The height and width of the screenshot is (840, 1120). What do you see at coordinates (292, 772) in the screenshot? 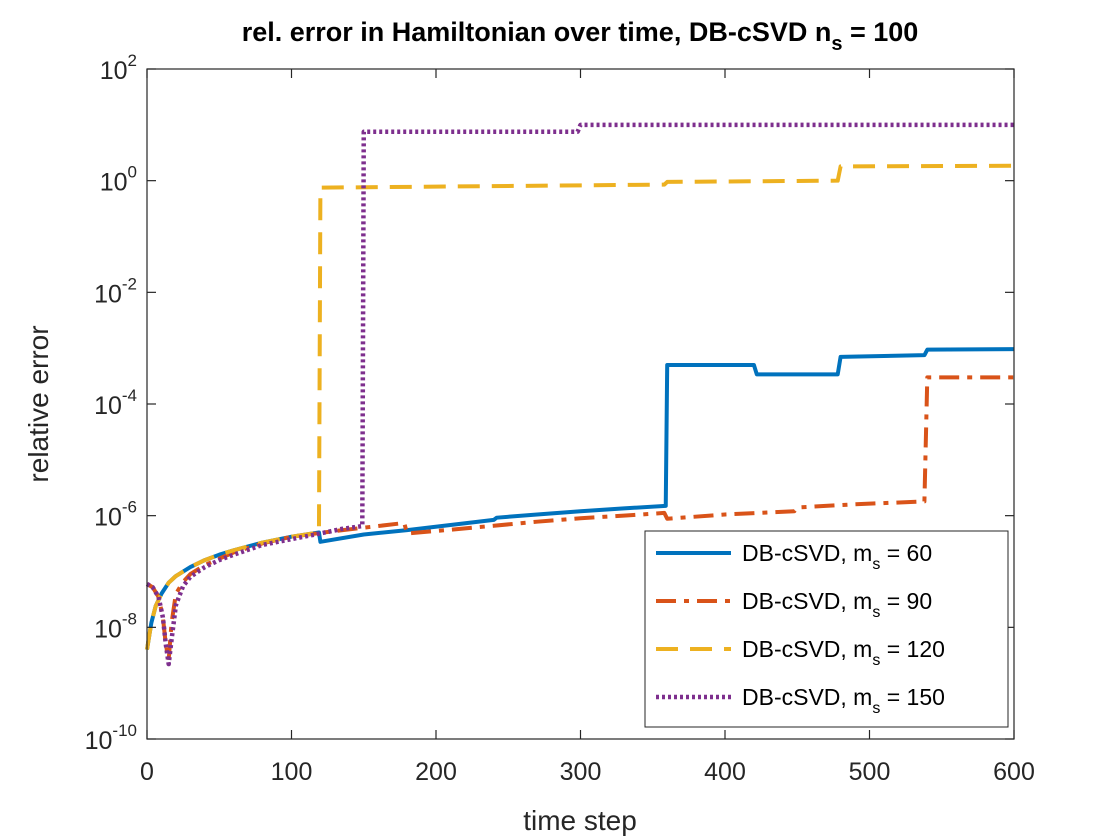
I see `x-tick-label: 100` at bounding box center [292, 772].